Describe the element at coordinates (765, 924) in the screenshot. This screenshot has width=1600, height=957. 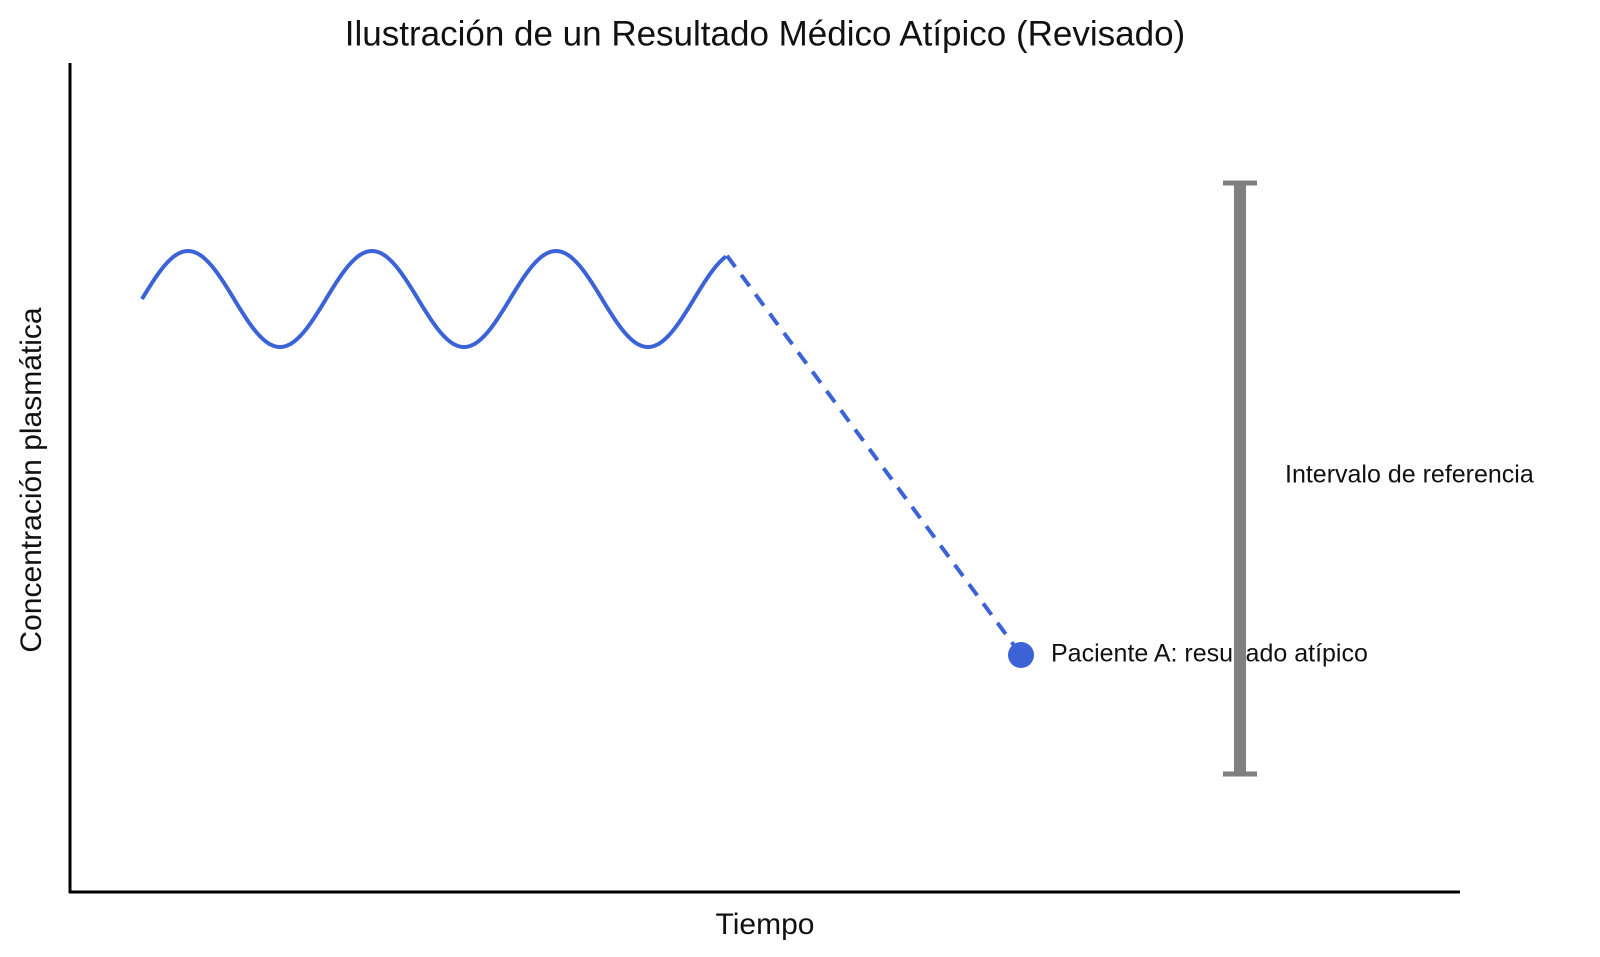
I see `x-axis-label: Tiempo` at that location.